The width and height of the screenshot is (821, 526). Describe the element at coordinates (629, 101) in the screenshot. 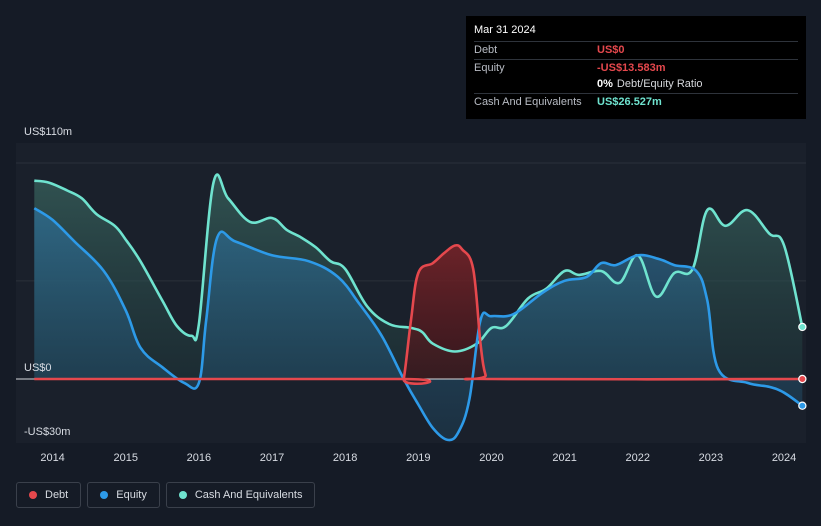

I see `tooltip-value: US$26.527m` at that location.